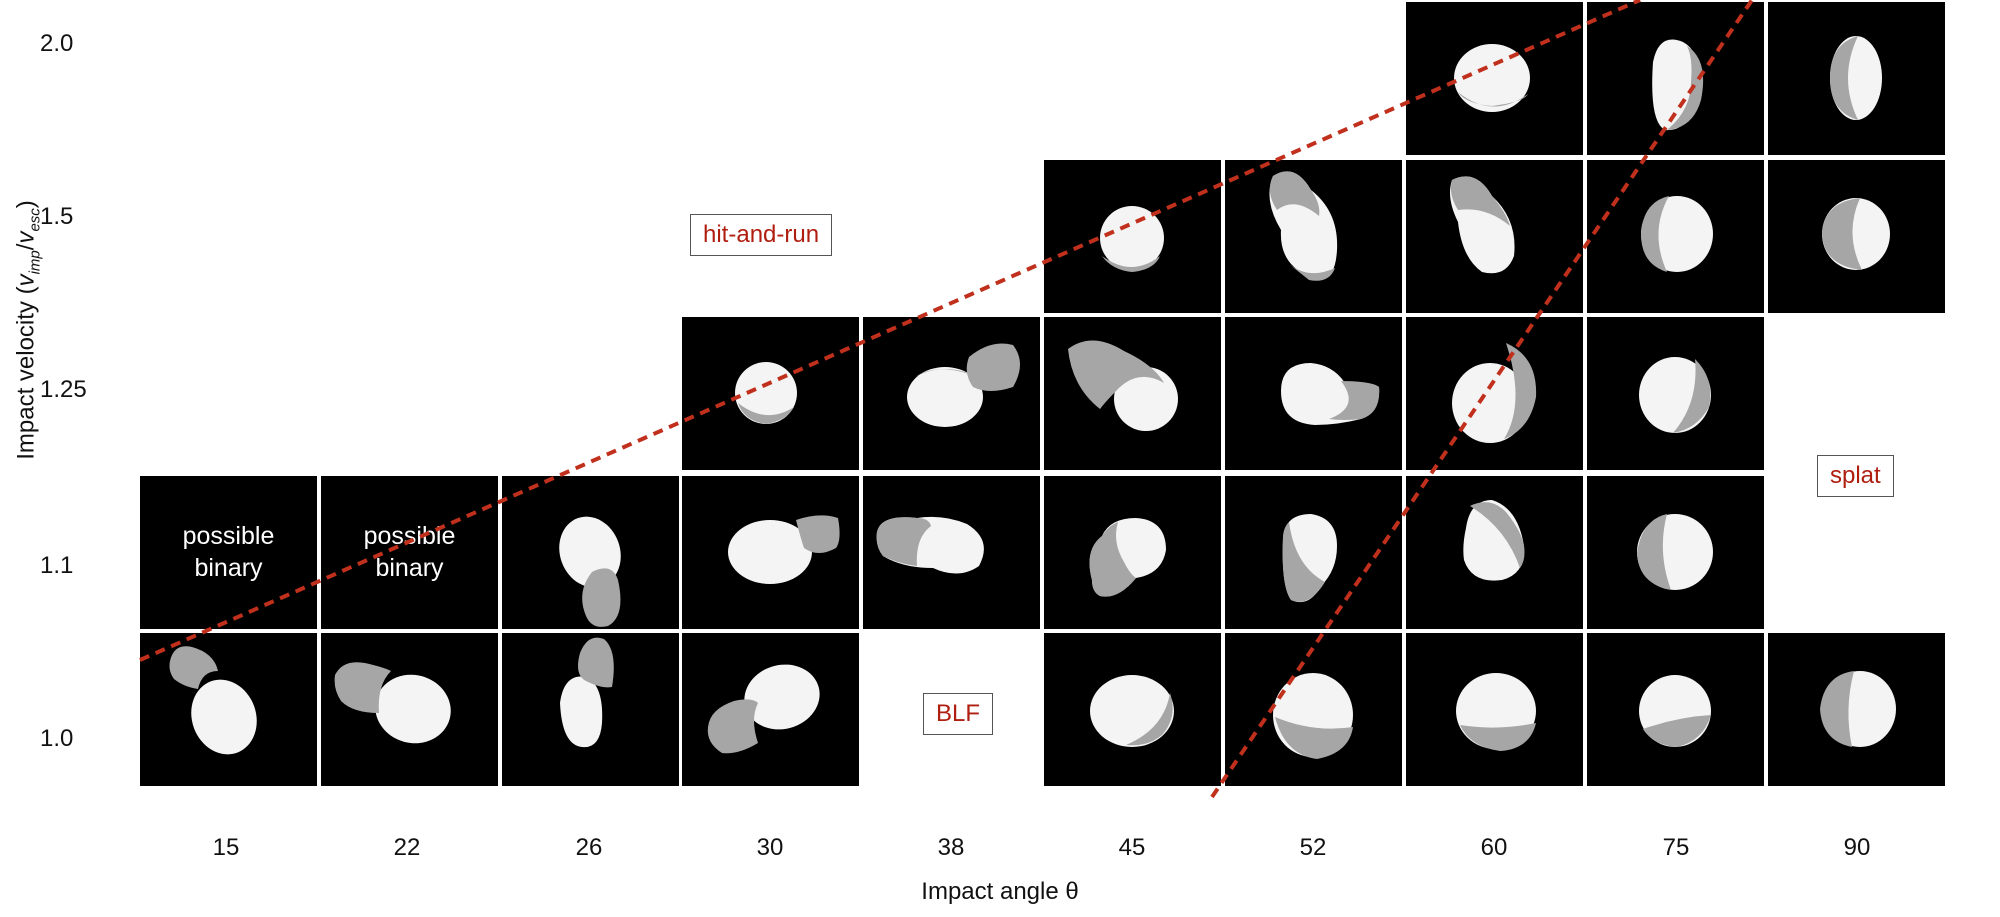  I want to click on cell-v1-5-a90, so click(1856, 236).